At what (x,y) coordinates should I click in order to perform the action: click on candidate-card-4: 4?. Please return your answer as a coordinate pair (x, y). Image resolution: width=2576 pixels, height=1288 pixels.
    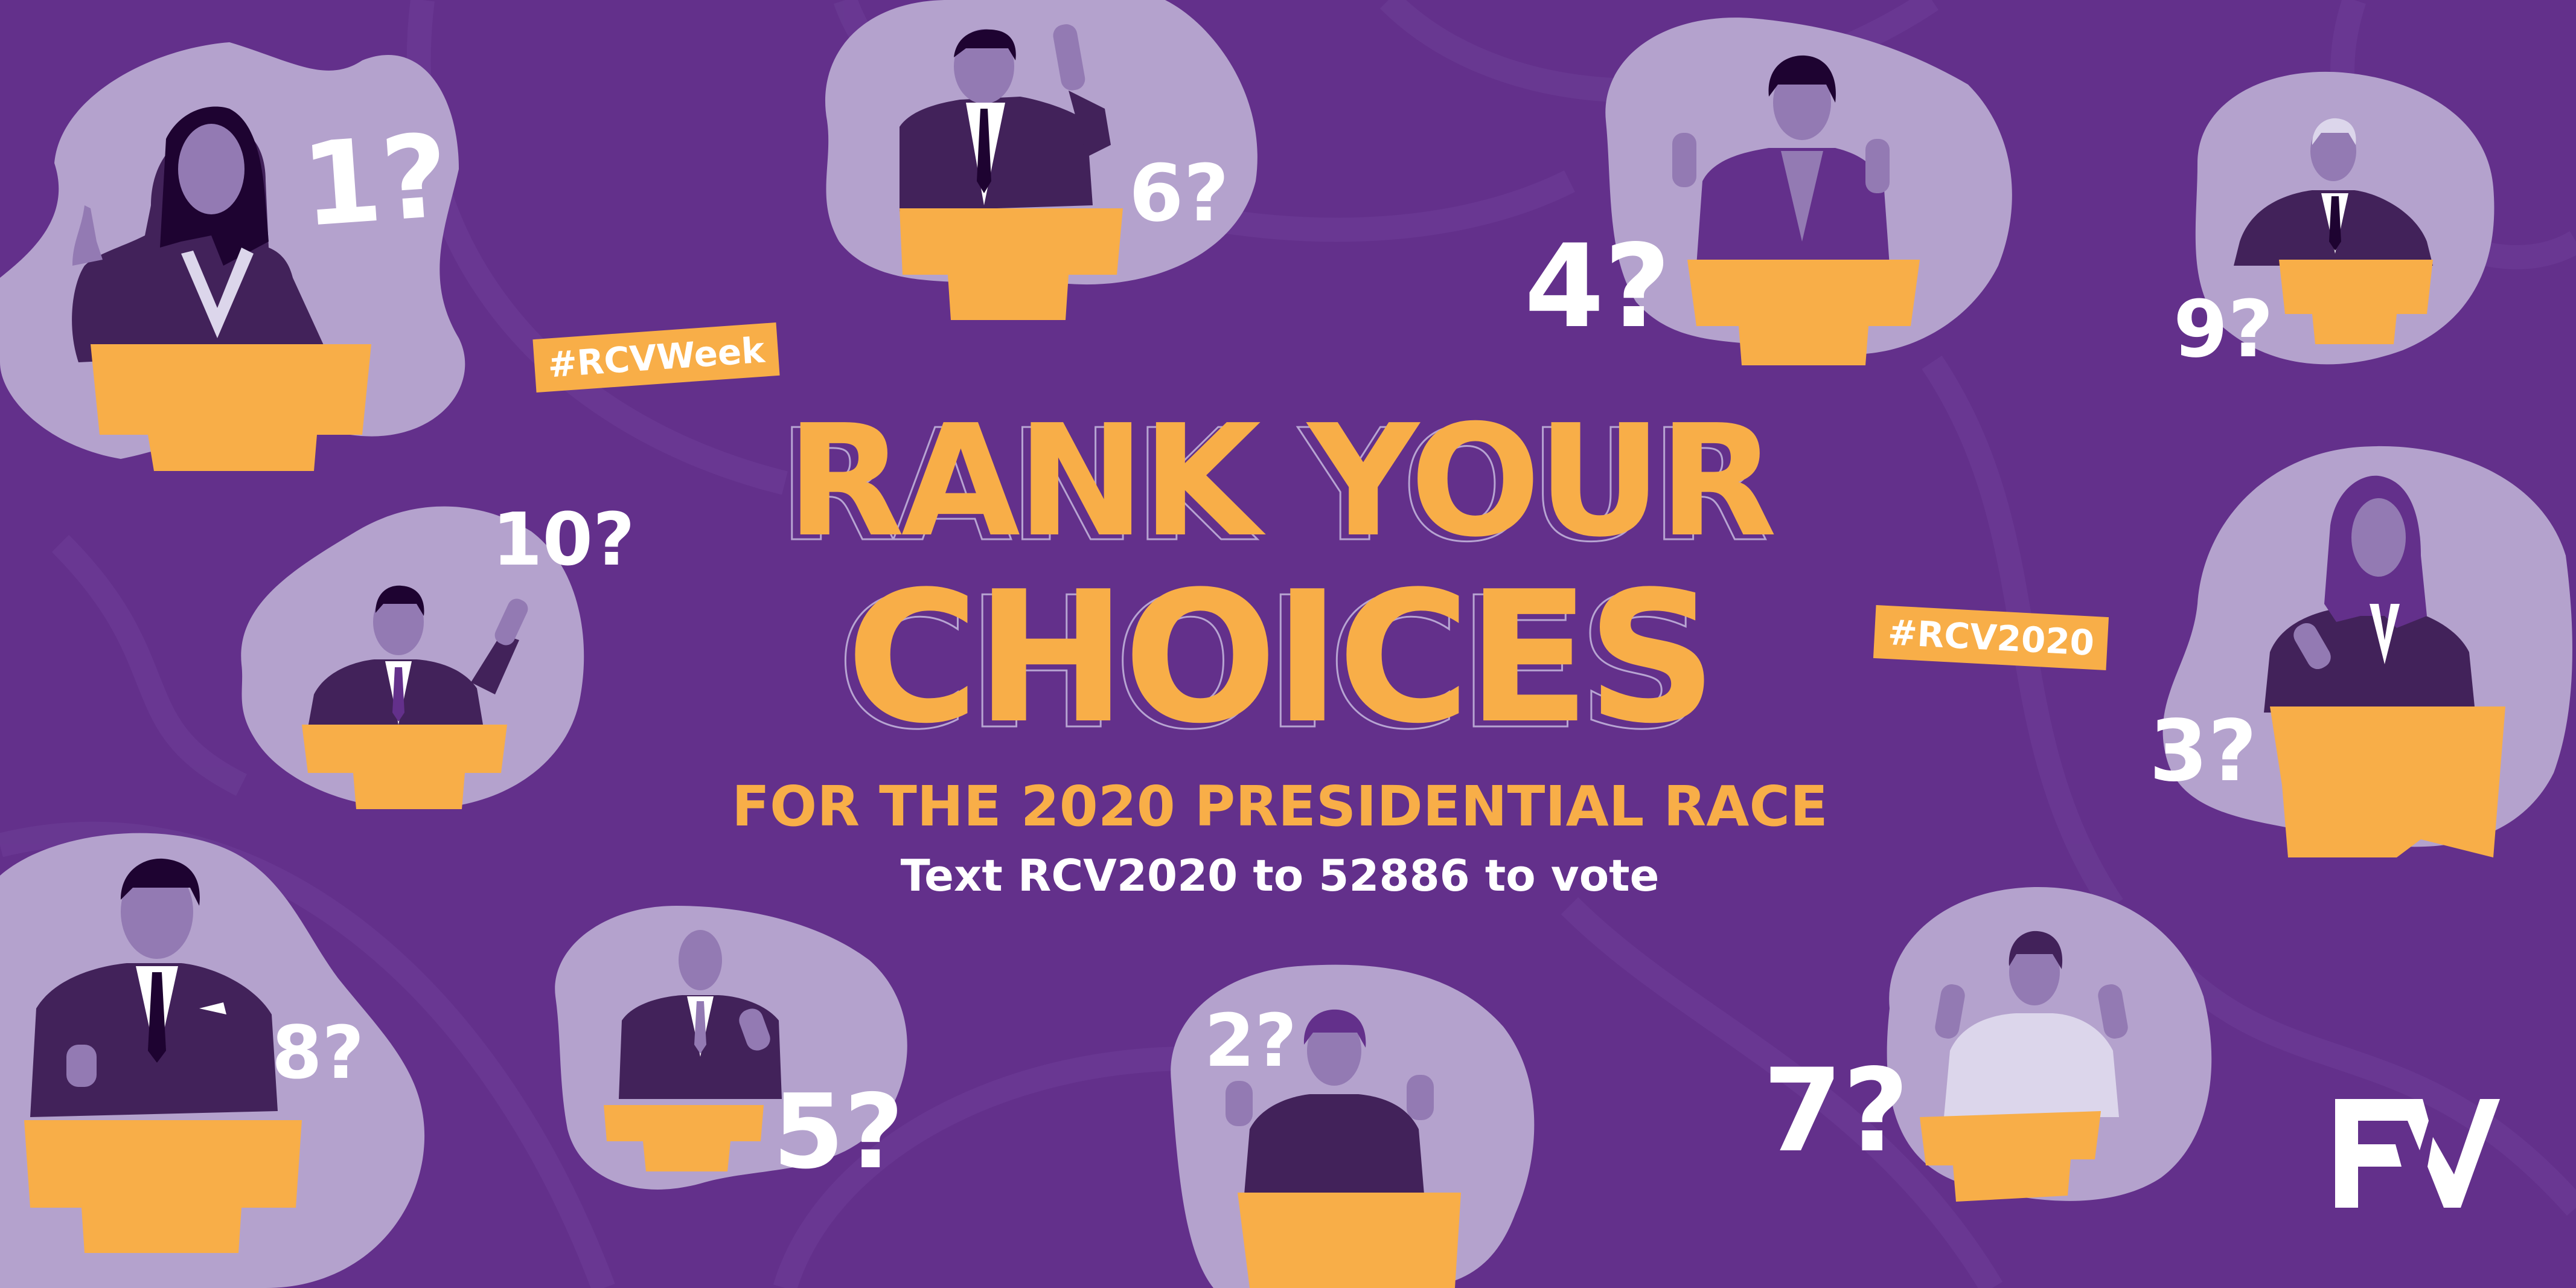
    Looking at the image, I should click on (1776, 193).